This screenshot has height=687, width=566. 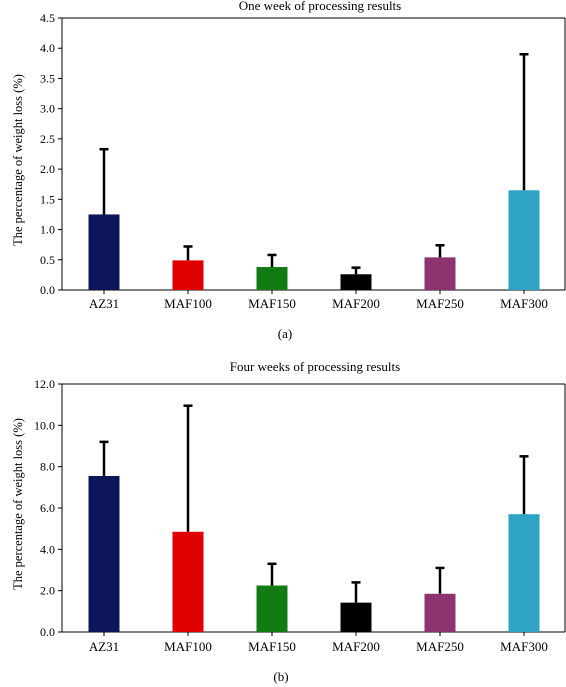 I want to click on chart-b-category-label: MAF150, so click(x=272, y=646).